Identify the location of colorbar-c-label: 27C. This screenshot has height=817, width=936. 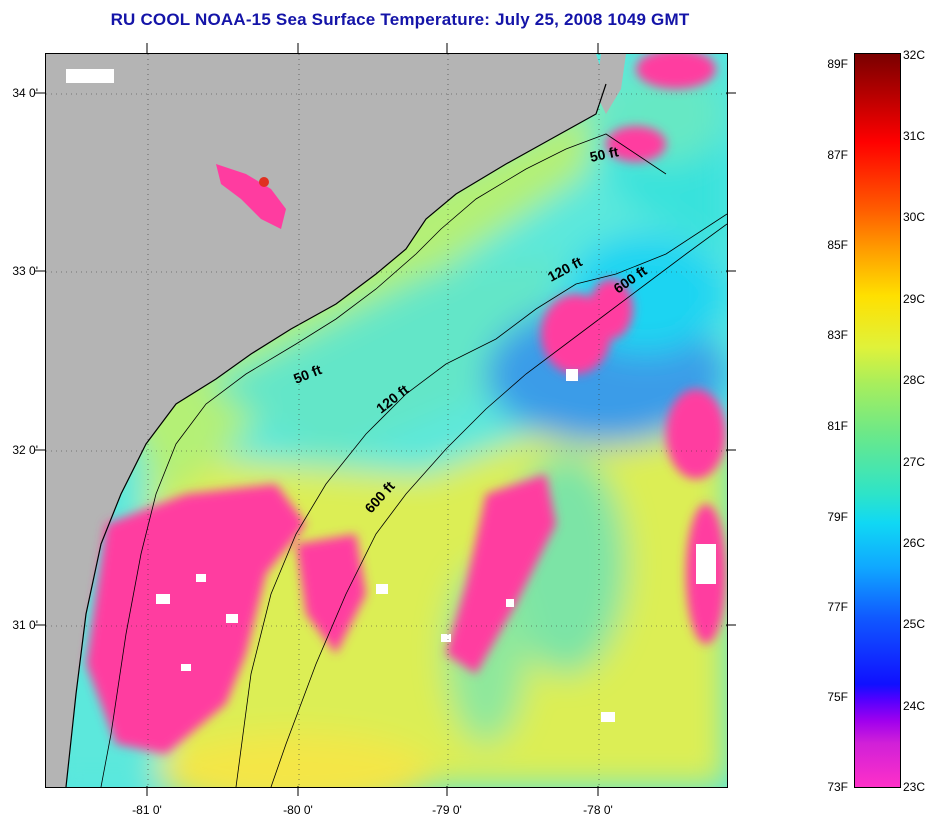
(914, 462).